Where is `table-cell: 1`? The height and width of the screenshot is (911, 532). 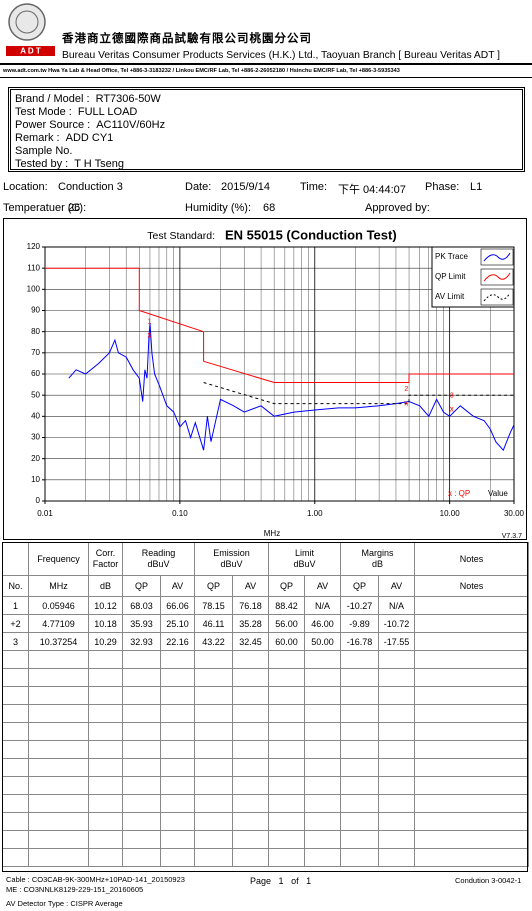 table-cell: 1 is located at coordinates (15, 605).